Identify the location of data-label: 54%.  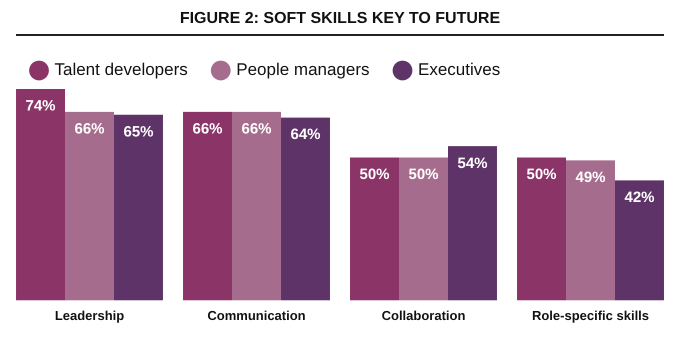
(472, 163).